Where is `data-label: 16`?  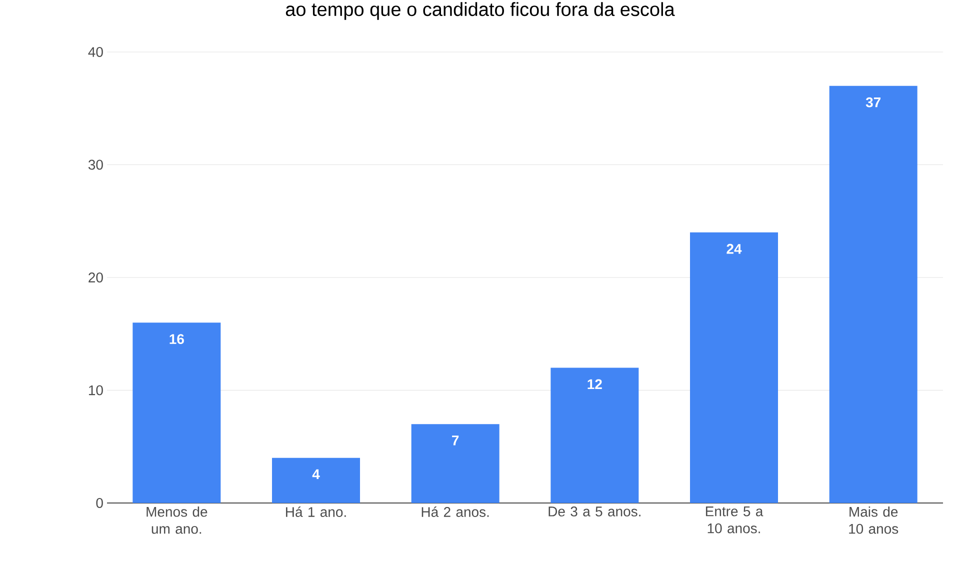
data-label: 16 is located at coordinates (177, 339).